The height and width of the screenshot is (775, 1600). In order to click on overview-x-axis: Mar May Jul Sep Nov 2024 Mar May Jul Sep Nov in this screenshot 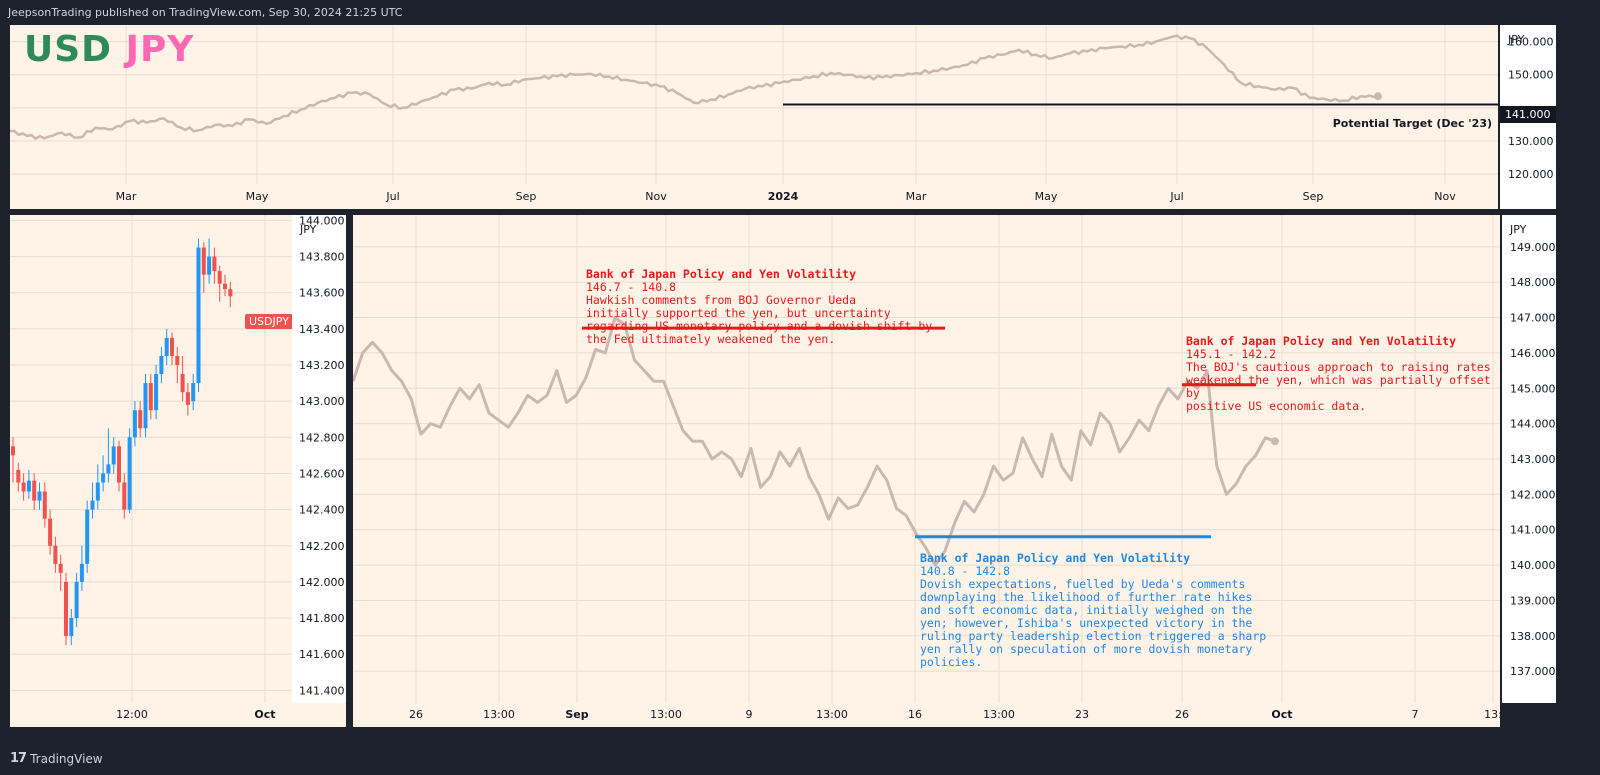, I will do `click(786, 196)`.